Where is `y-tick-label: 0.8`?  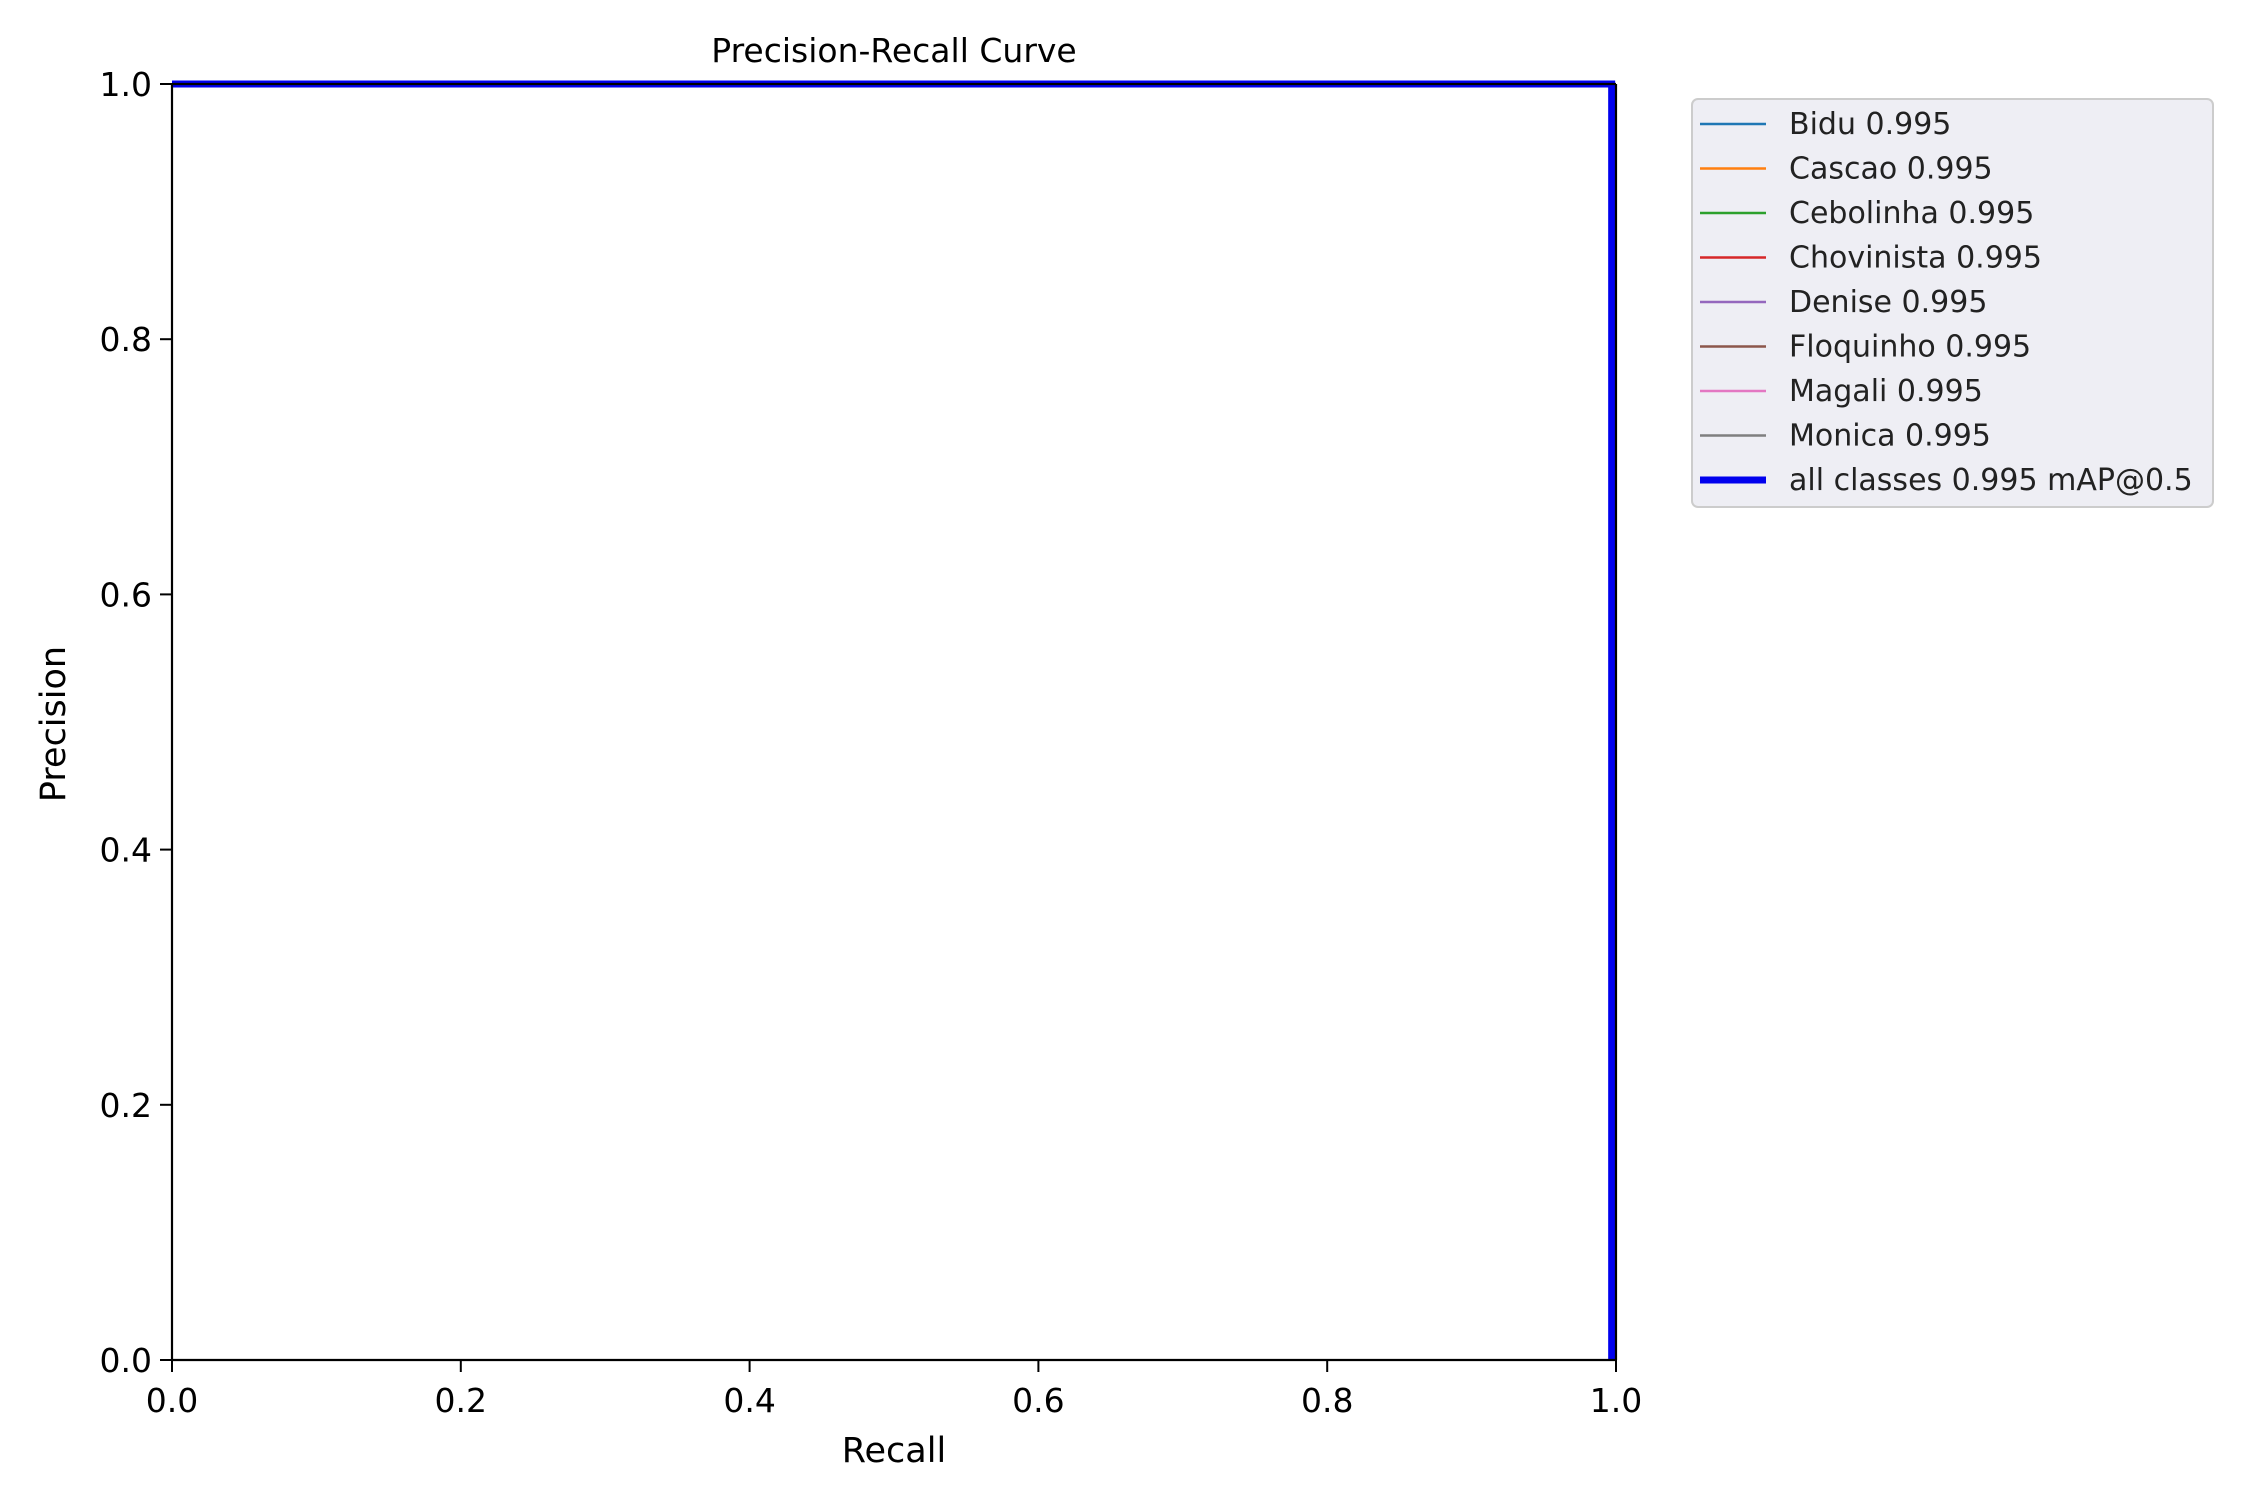
y-tick-label: 0.8 is located at coordinates (126, 339).